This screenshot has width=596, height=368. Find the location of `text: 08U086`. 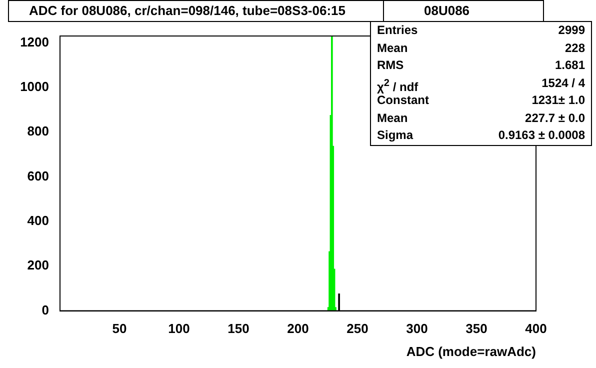

text: 08U086 is located at coordinates (464, 11).